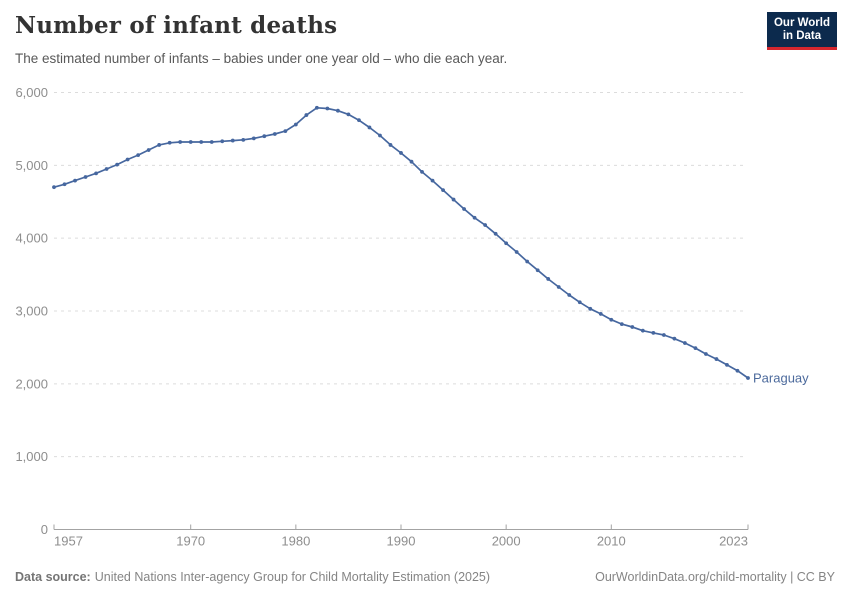 The width and height of the screenshot is (850, 600). What do you see at coordinates (31, 92) in the screenshot?
I see `y-tick-label: 6,000` at bounding box center [31, 92].